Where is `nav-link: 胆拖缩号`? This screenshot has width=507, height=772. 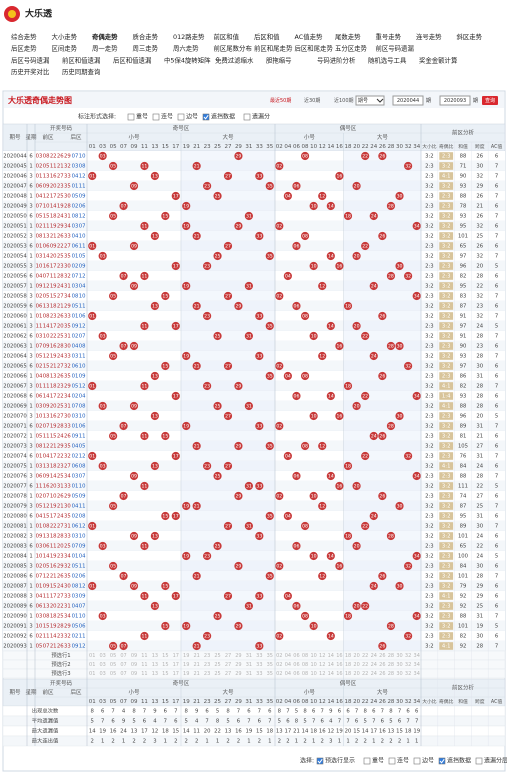 nav-link: 胆拖缩号 is located at coordinates (279, 59).